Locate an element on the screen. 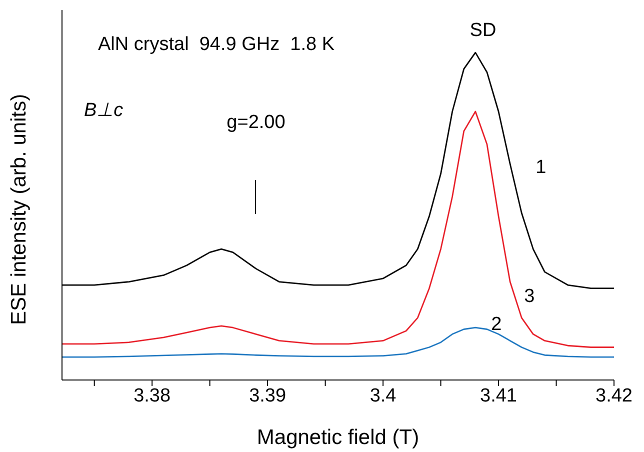 The image size is (644, 452). x-tick-label: 3.42 is located at coordinates (614, 395).